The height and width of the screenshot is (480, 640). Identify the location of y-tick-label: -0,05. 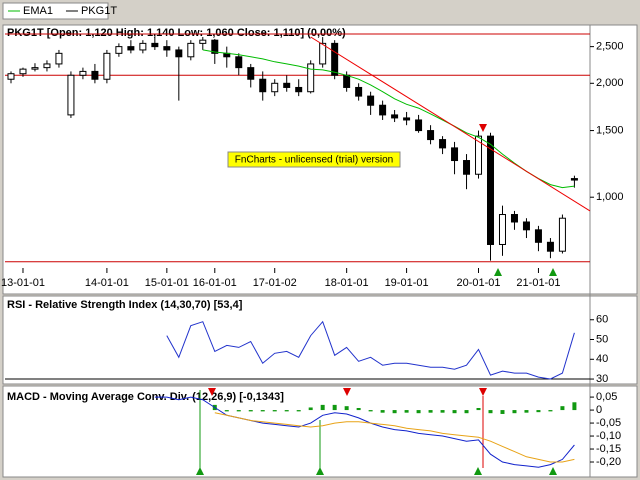
(608, 423).